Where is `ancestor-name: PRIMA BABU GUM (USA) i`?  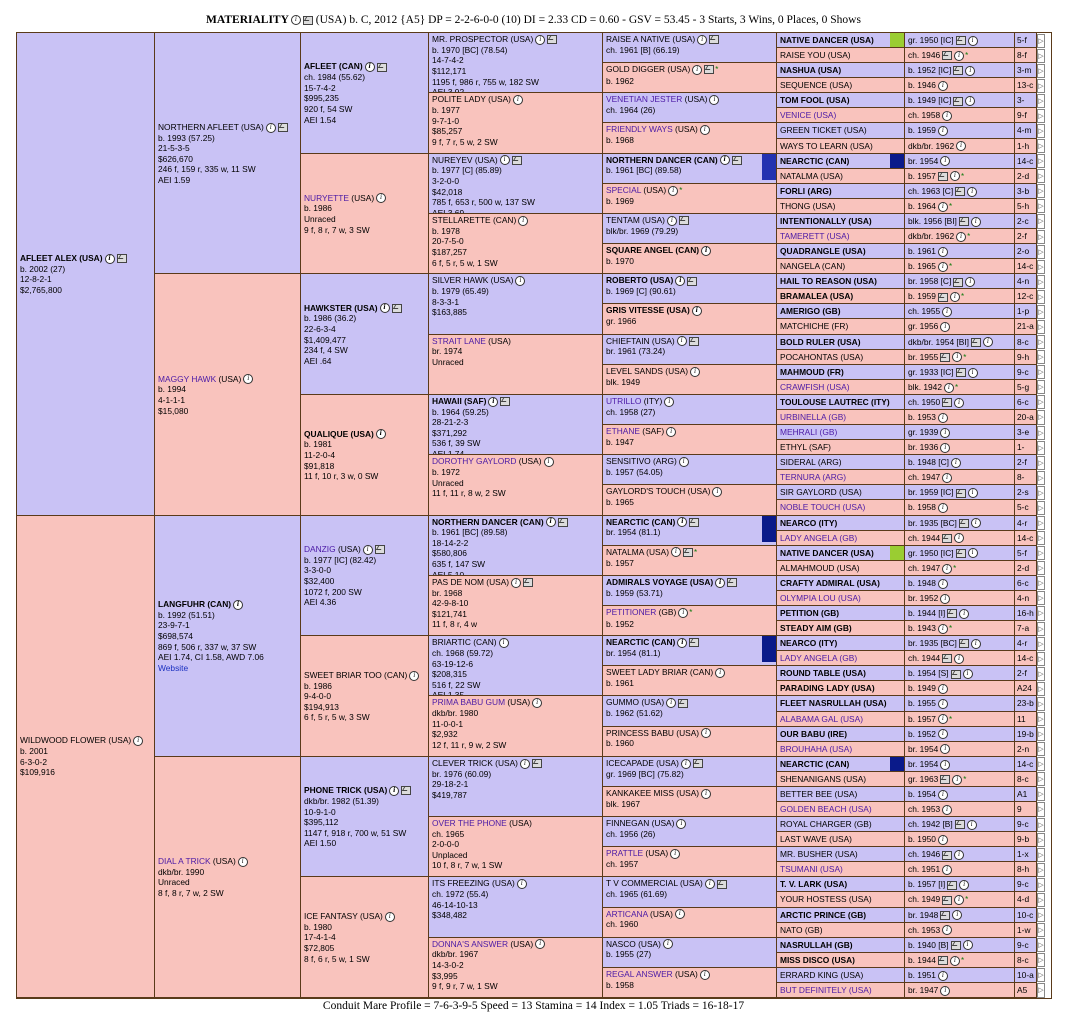 ancestor-name: PRIMA BABU GUM (USA) i is located at coordinates (515, 703).